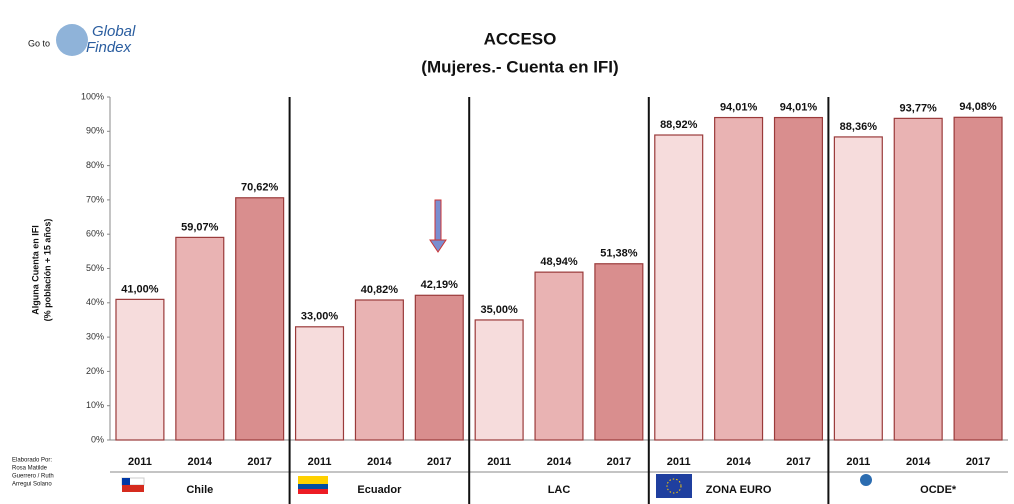 This screenshot has height=504, width=1014. I want to click on data-label: 88,92%, so click(679, 125).